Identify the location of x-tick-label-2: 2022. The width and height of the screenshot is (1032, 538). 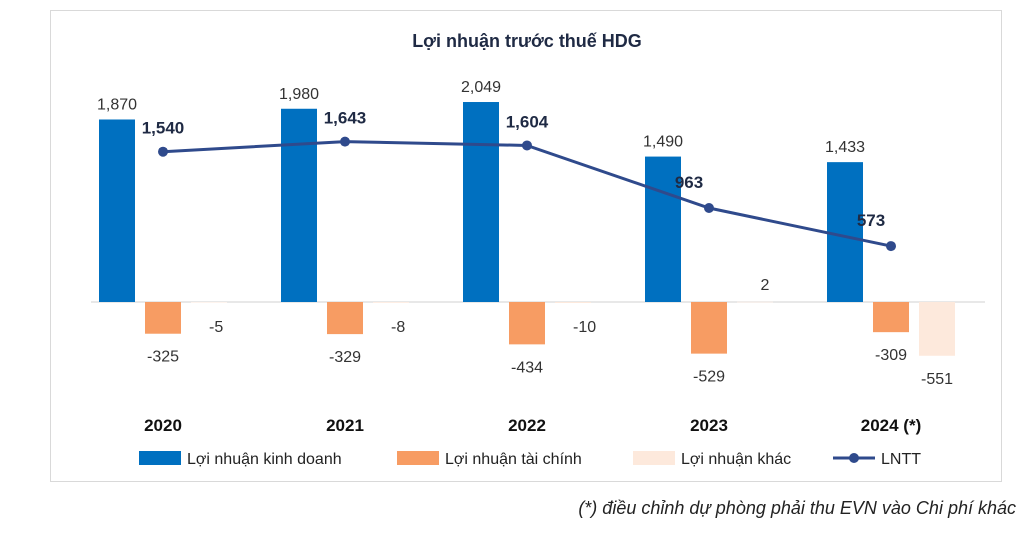
(527, 425).